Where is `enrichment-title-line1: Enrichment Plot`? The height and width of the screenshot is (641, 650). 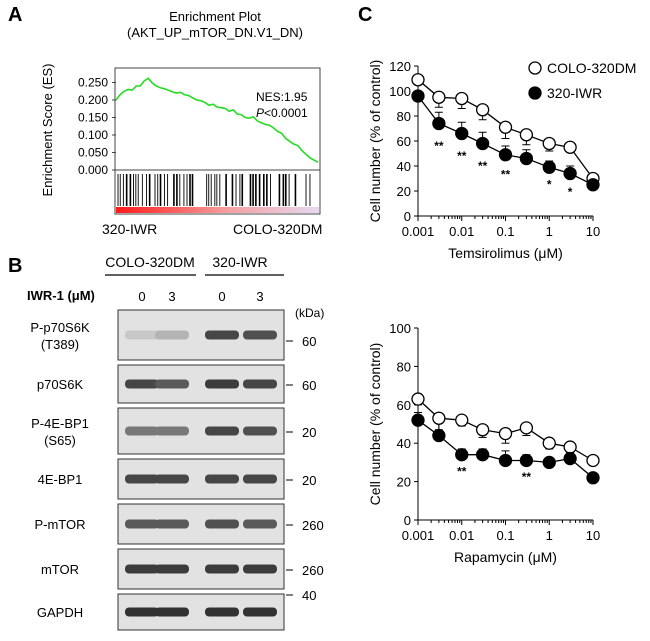
enrichment-title-line1: Enrichment Plot is located at coordinates (215, 16).